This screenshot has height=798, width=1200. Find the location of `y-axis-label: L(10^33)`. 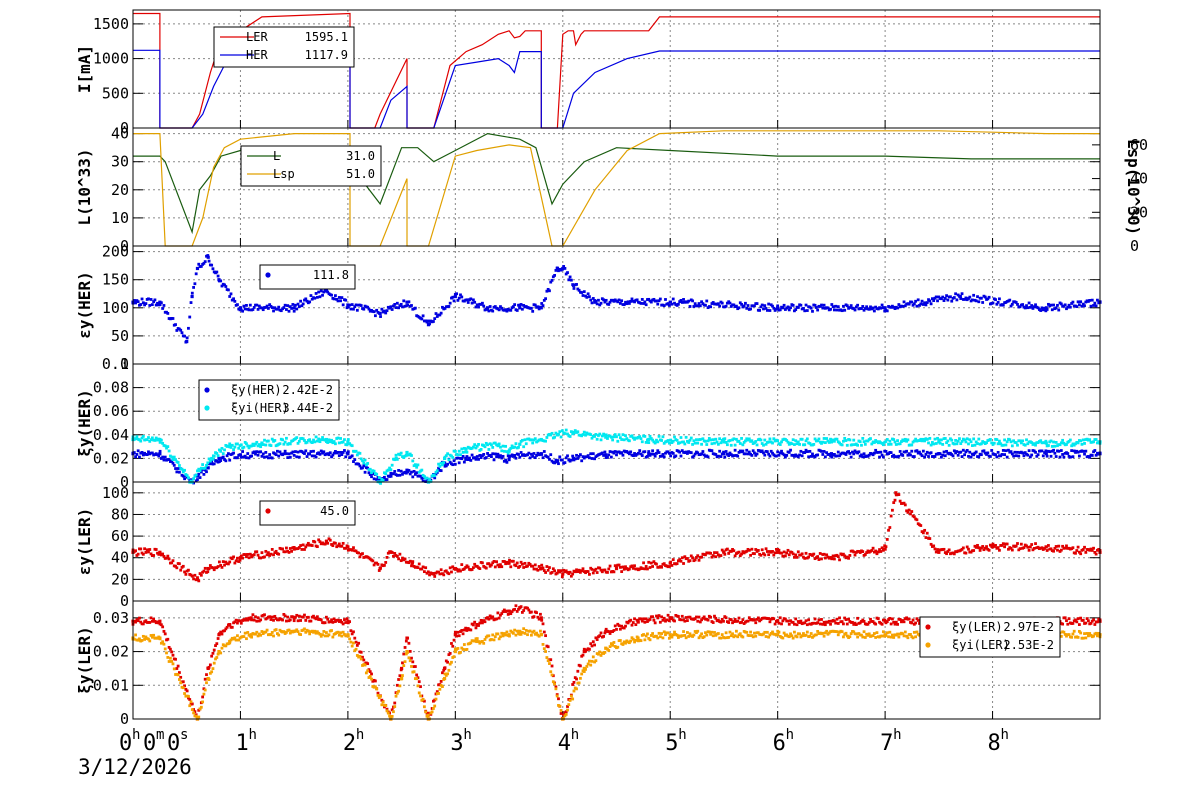

y-axis-label: L(10^33) is located at coordinates (84, 186).